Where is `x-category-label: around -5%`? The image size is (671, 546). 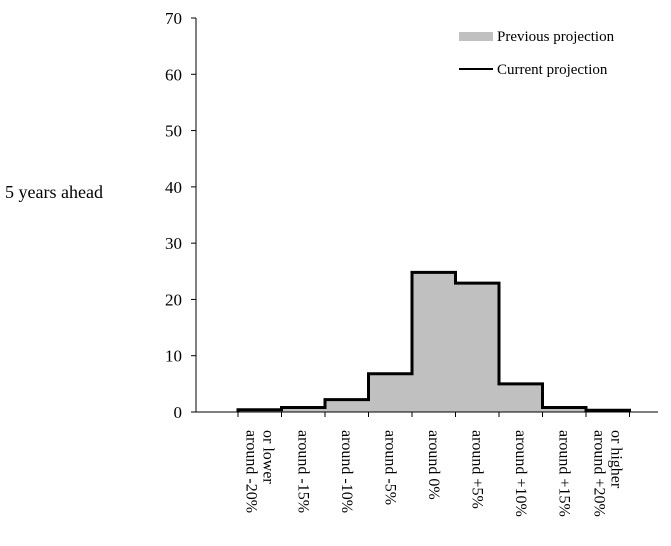 x-category-label: around -5% is located at coordinates (389, 467).